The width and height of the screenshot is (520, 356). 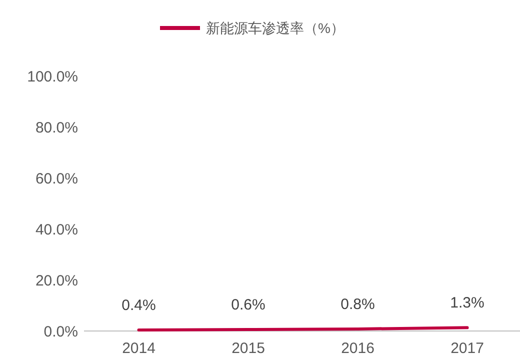 I want to click on data-label: 1.3%, so click(x=467, y=303).